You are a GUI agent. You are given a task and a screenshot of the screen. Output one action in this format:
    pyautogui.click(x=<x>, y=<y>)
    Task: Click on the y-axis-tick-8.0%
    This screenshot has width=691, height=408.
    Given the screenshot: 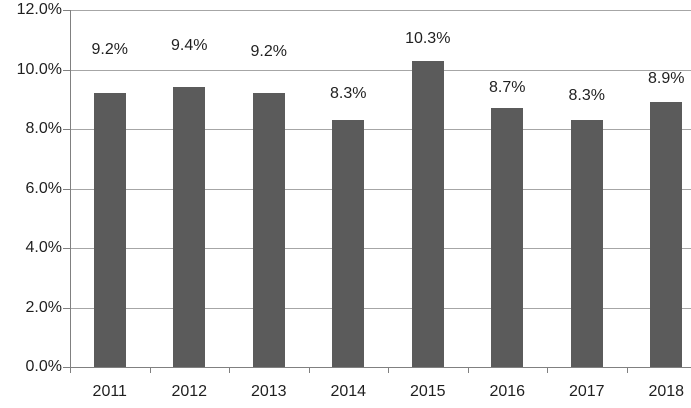 What is the action you would take?
    pyautogui.click(x=66, y=129)
    